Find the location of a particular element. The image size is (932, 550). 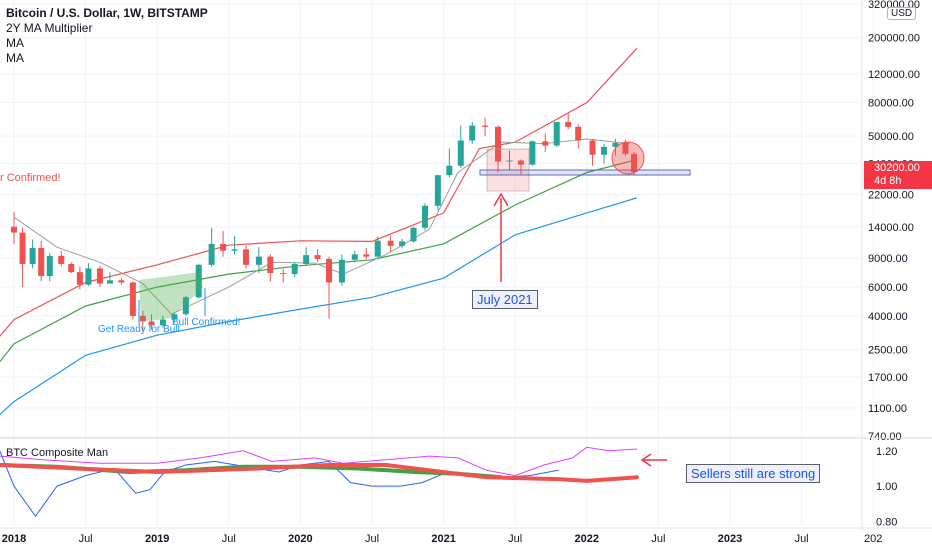

composite-man-panel is located at coordinates (319, 482).